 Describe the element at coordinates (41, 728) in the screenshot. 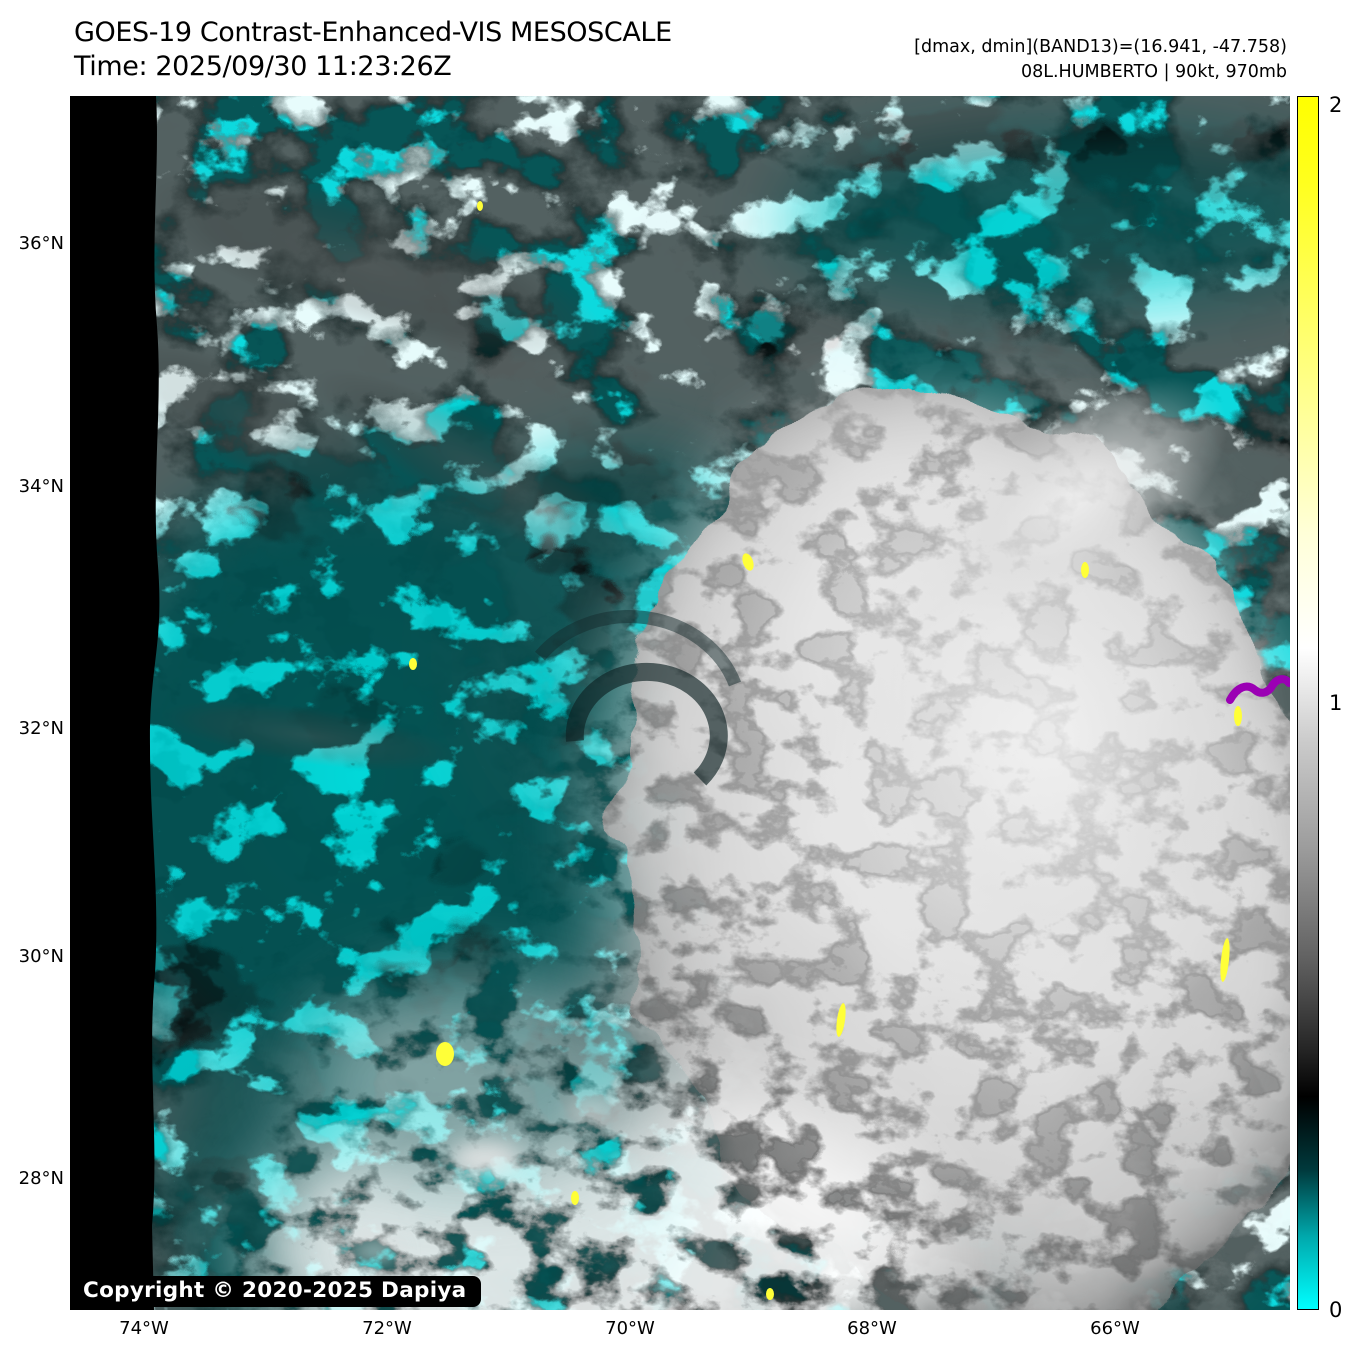

I see `lat-label-32n: 32°N` at that location.